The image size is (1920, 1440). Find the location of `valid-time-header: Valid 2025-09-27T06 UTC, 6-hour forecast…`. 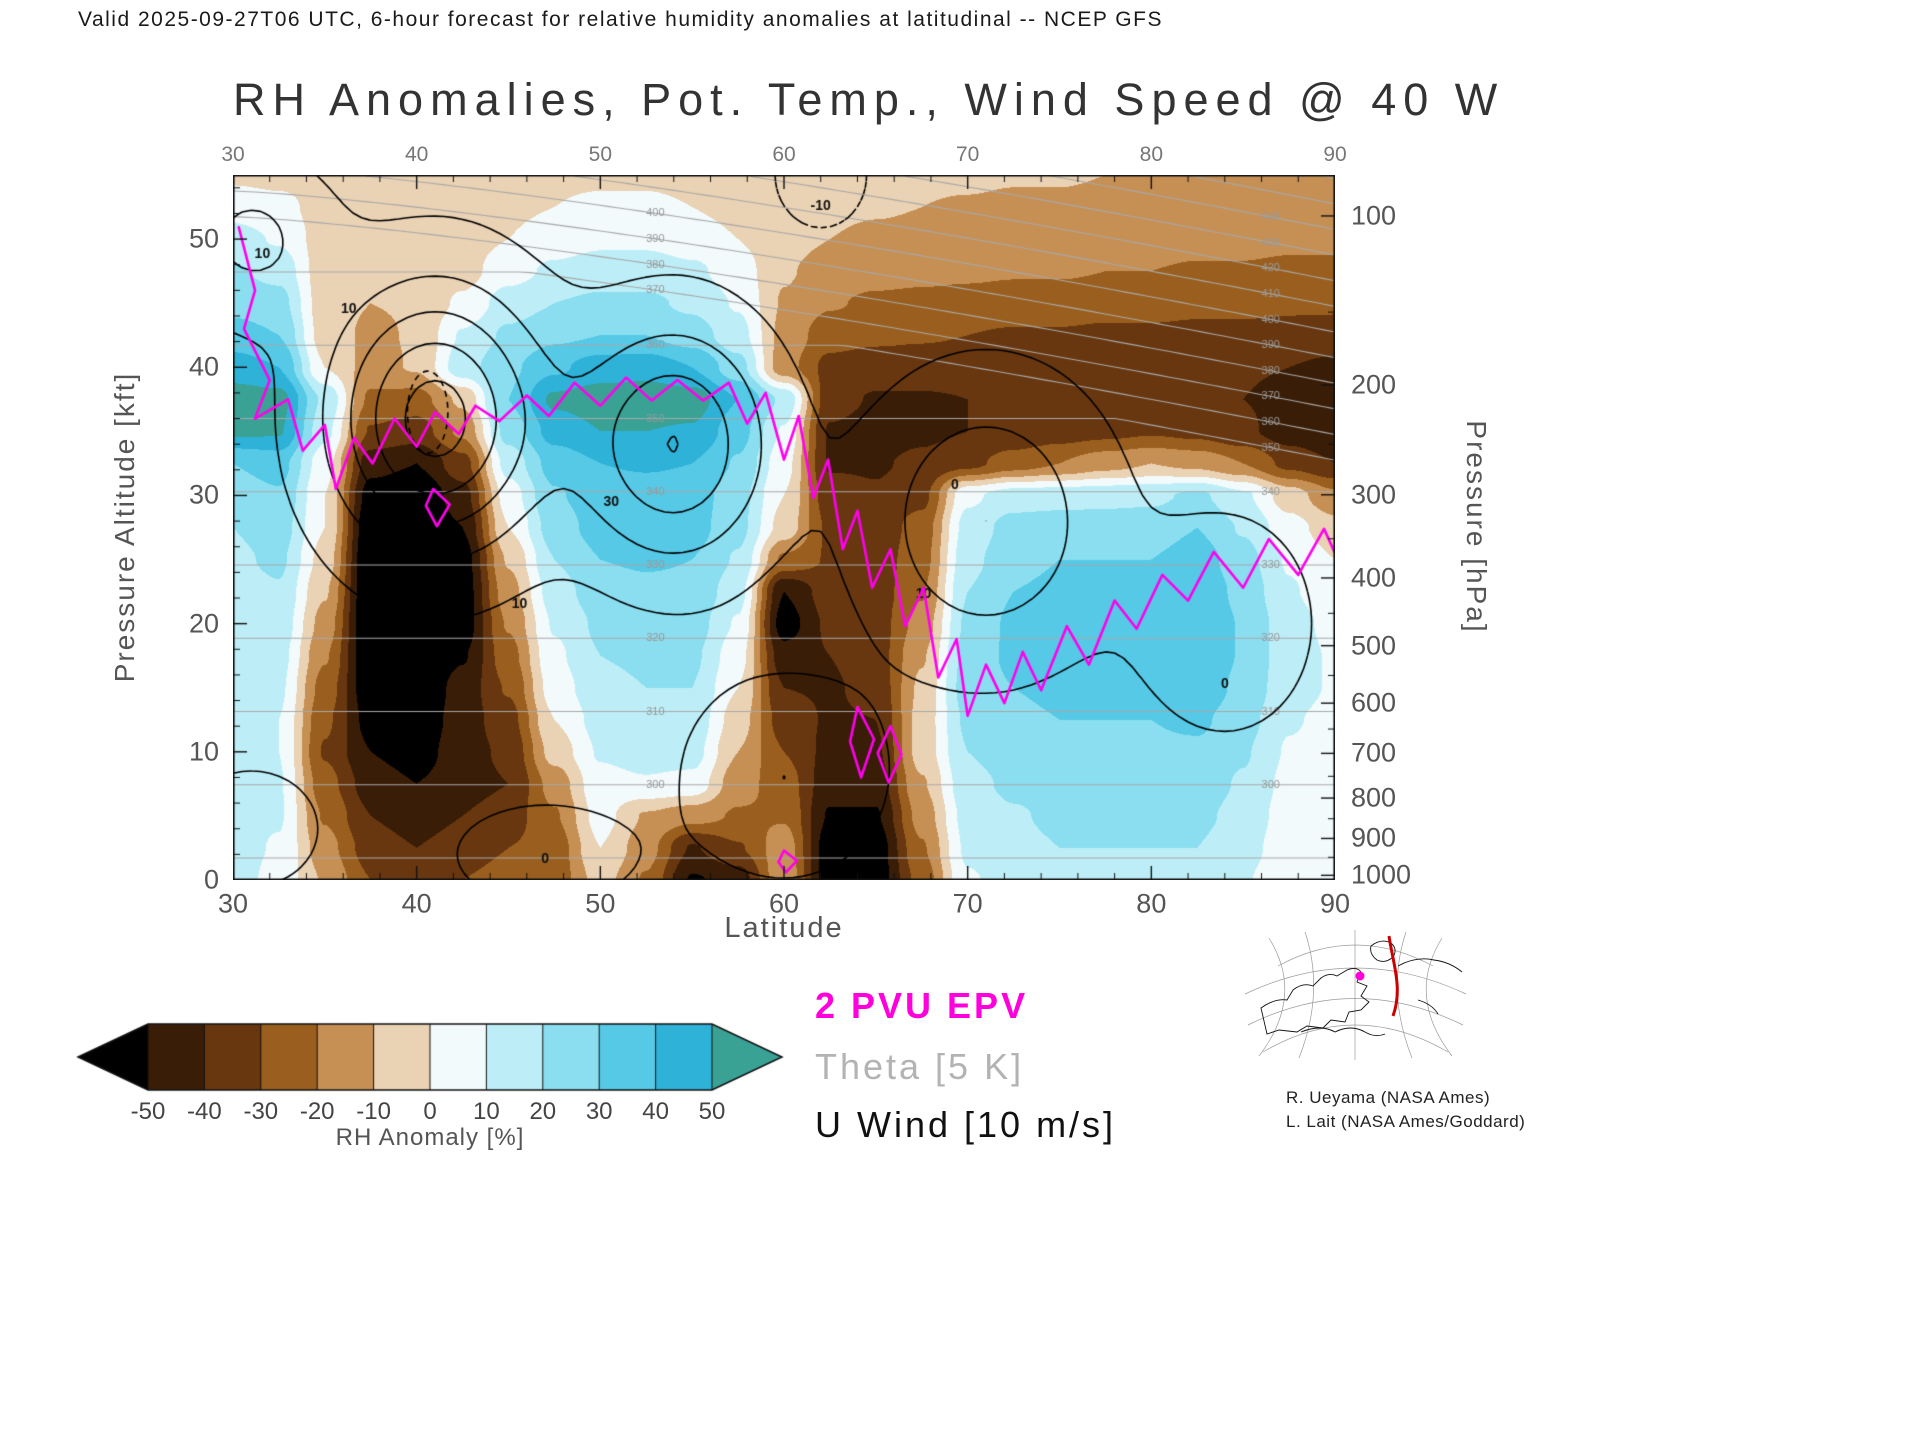

valid-time-header: Valid 2025-09-27T06 UTC, 6-hour forecast… is located at coordinates (620, 19).